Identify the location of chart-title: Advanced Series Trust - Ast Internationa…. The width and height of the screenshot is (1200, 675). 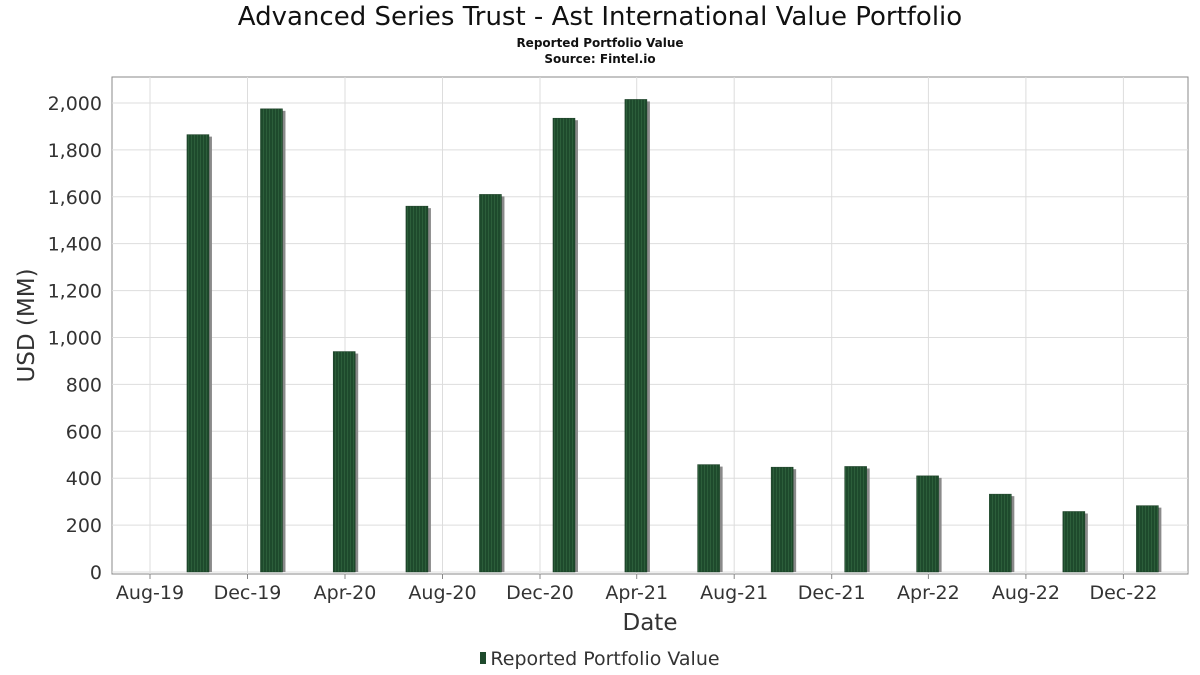
(600, 17).